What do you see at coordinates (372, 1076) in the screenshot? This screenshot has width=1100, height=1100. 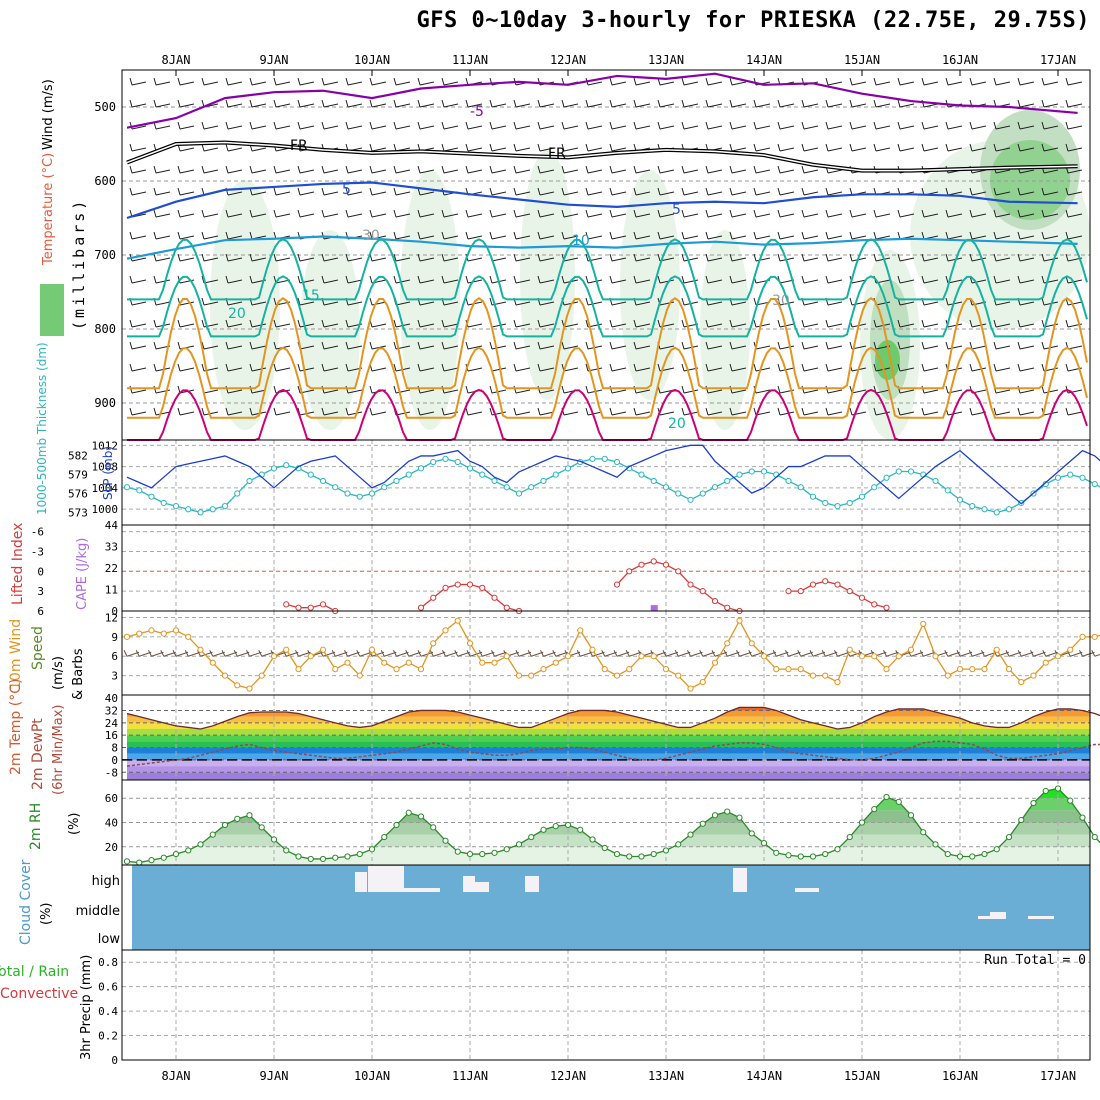 I see `x-tick-bottom: 10JAN` at bounding box center [372, 1076].